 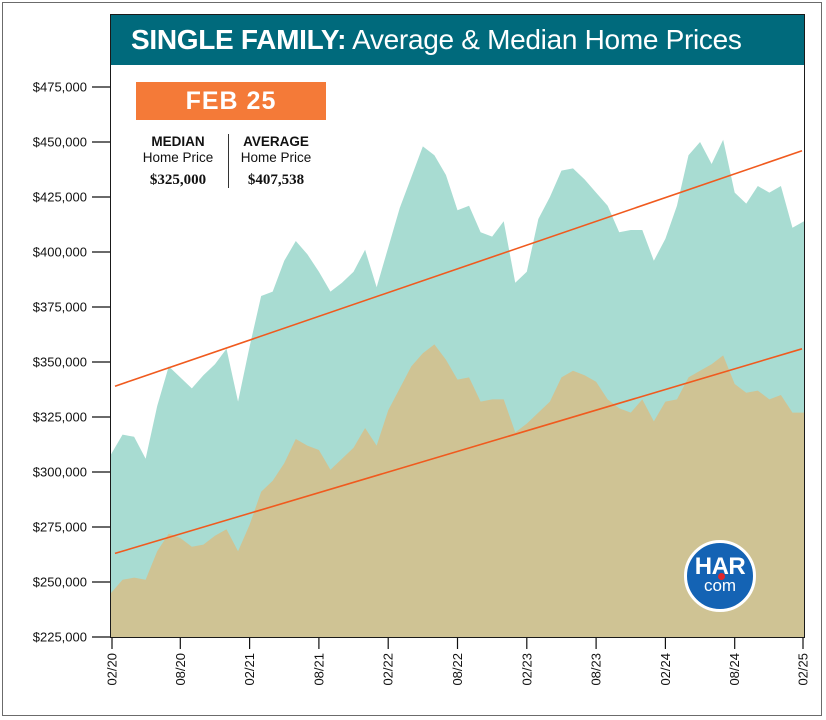 What do you see at coordinates (276, 157) in the screenshot?
I see `average-sublabel: Home Price` at bounding box center [276, 157].